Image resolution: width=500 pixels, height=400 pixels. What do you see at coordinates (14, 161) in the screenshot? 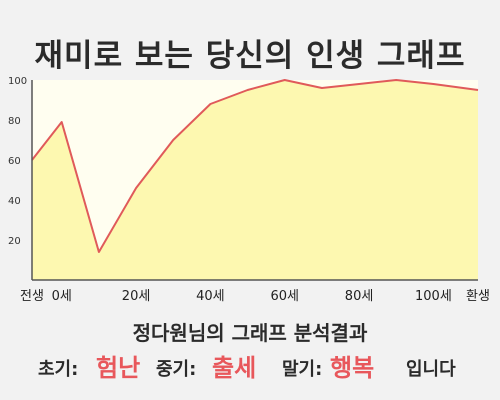
I see `y-tick-label: 60` at bounding box center [14, 161].